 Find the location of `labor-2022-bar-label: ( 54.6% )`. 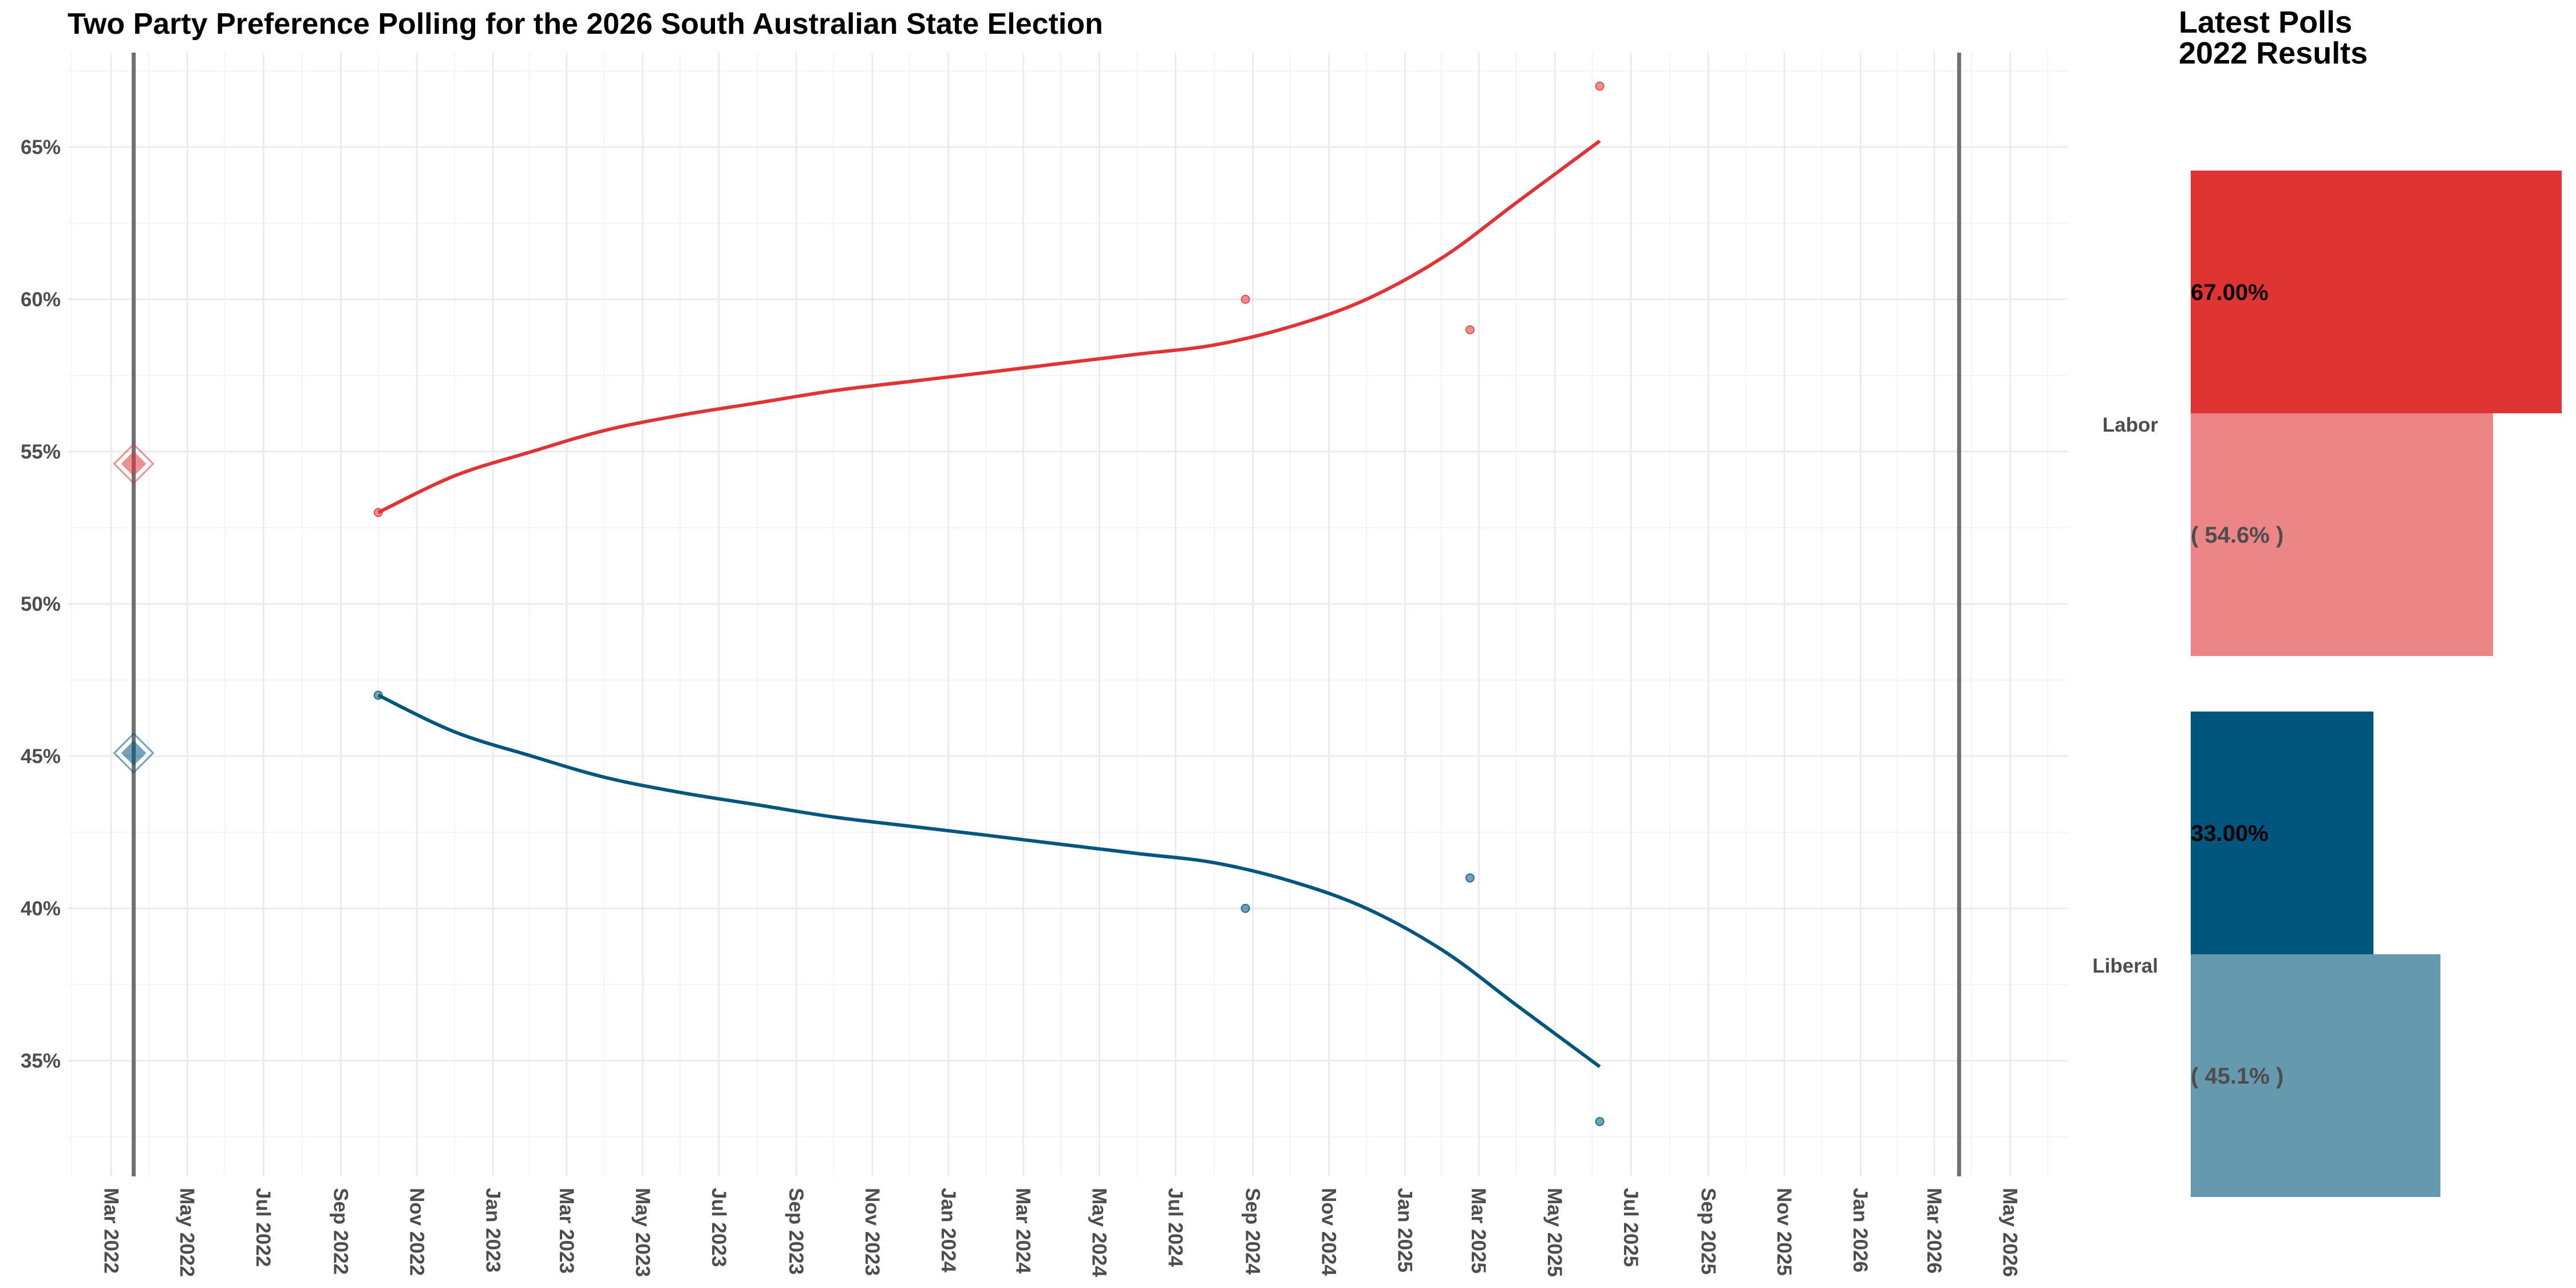

labor-2022-bar-label: ( 54.6% ) is located at coordinates (2237, 535).